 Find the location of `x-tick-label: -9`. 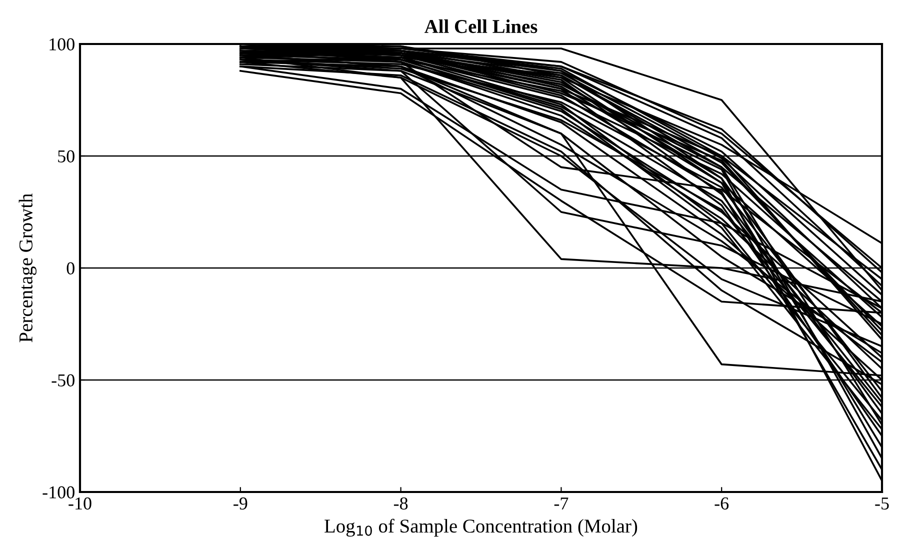

x-tick-label: -9 is located at coordinates (241, 503).